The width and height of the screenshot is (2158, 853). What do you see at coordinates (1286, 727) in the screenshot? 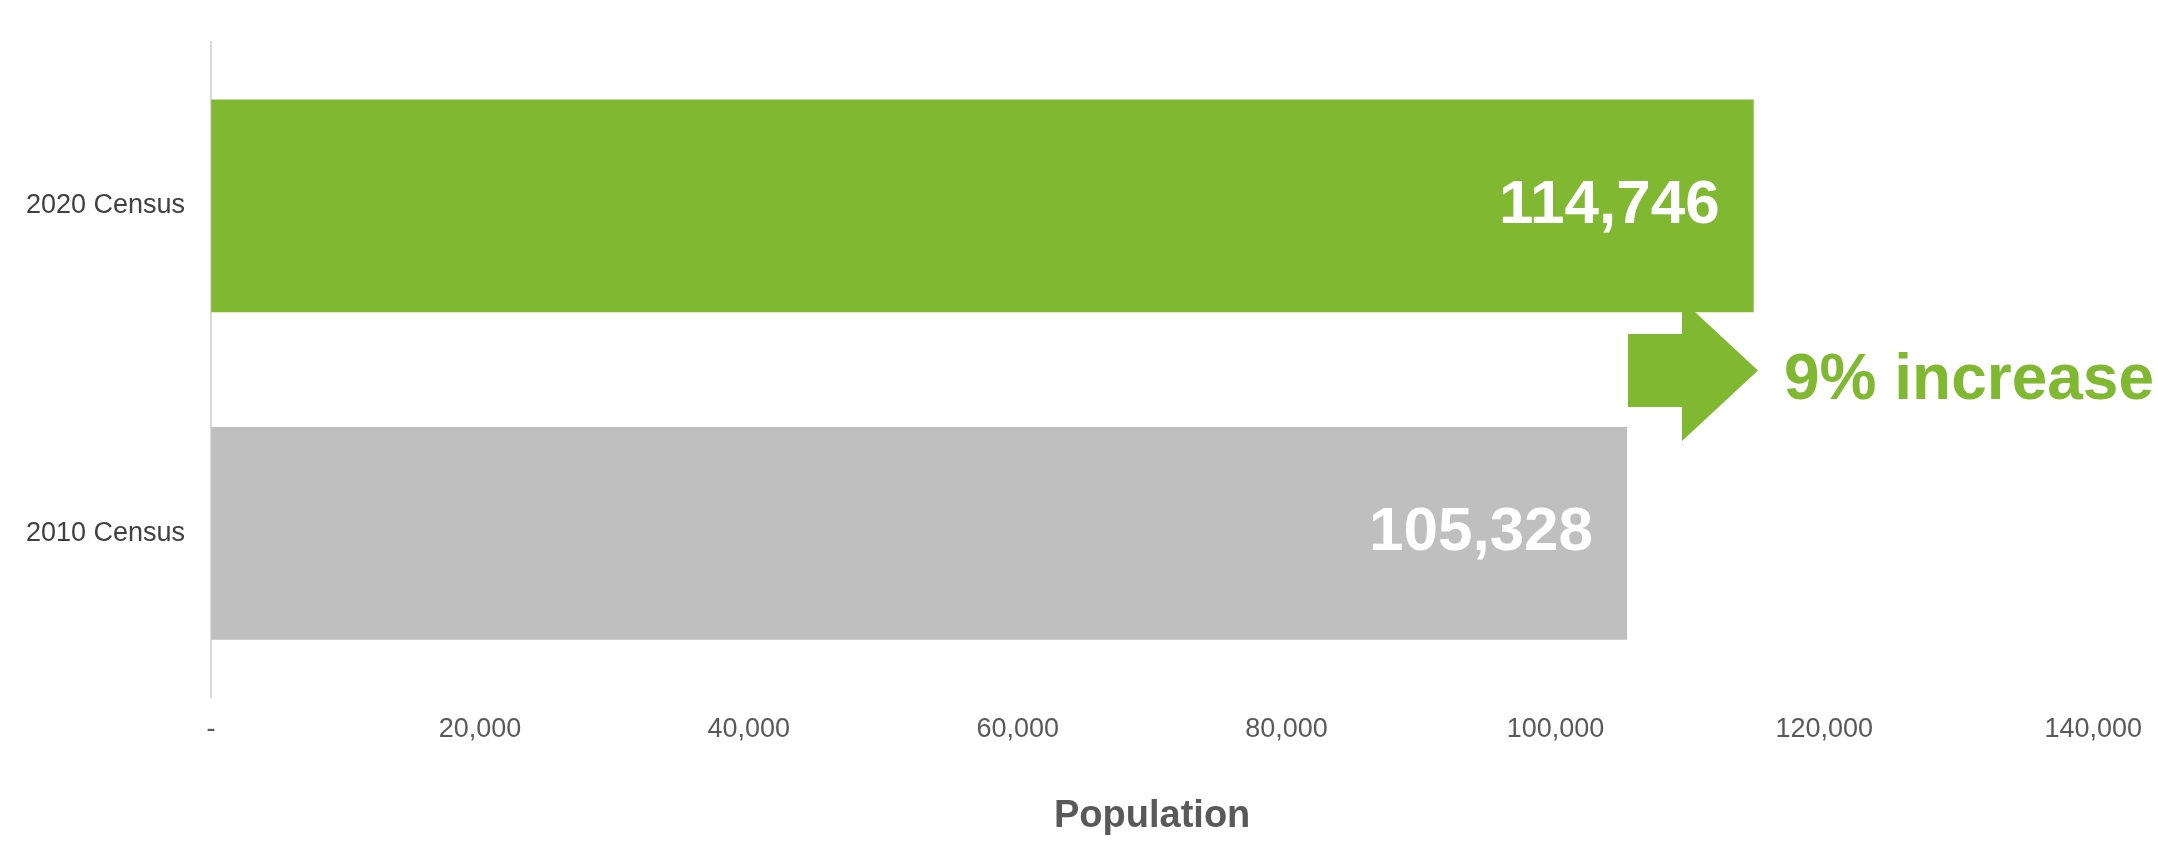
I see `x-tick-label: 80,000` at bounding box center [1286, 727].